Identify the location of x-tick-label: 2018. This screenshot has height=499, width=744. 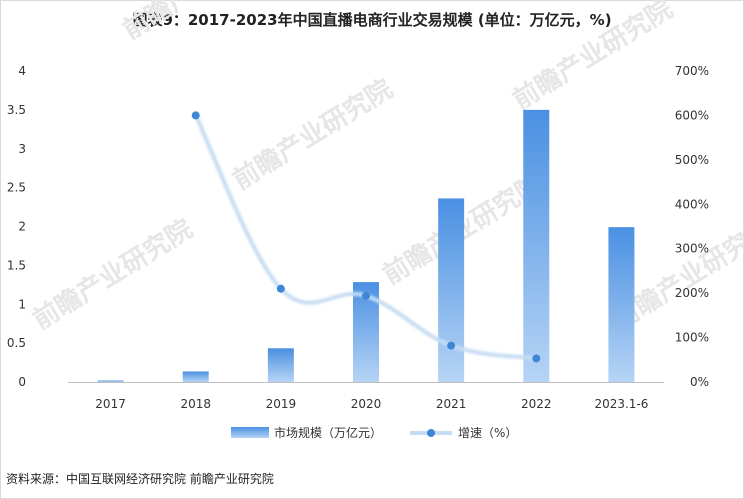
(195, 404).